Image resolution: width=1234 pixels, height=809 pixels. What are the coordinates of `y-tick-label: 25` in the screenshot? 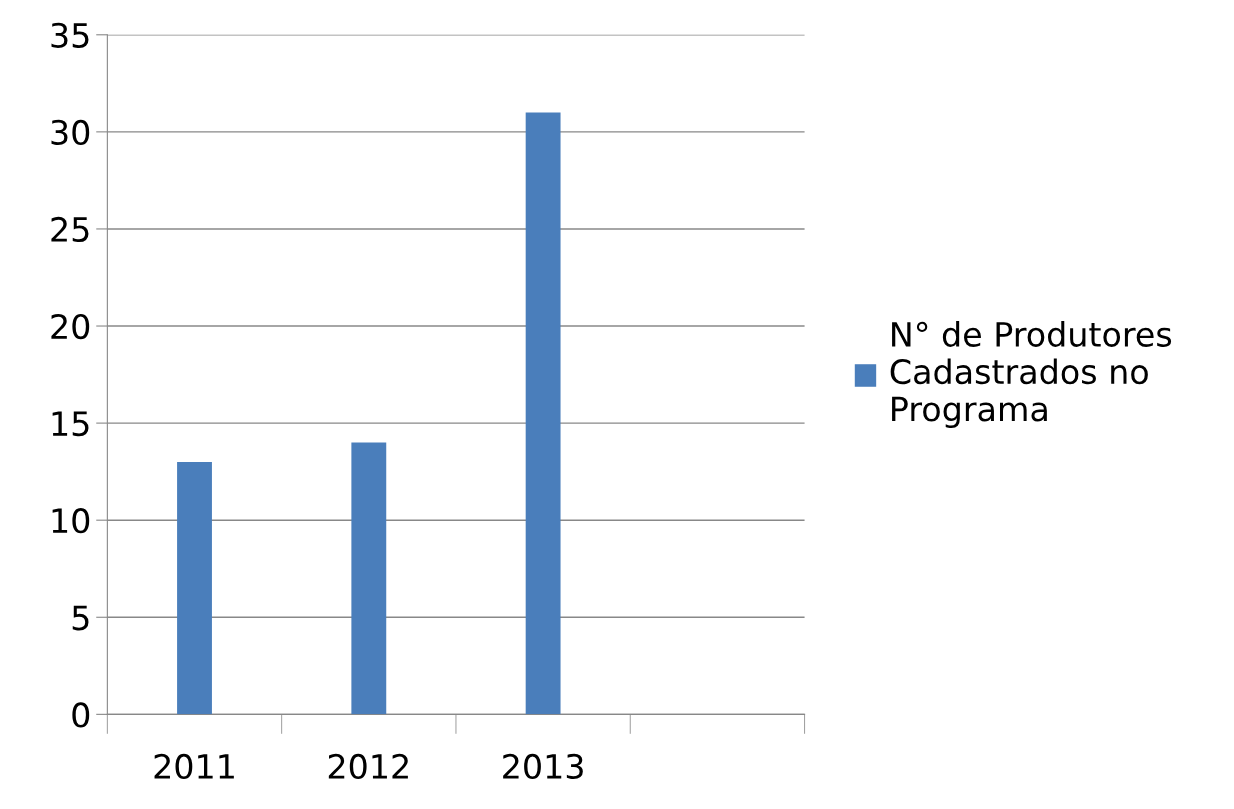 It's located at (70, 229).